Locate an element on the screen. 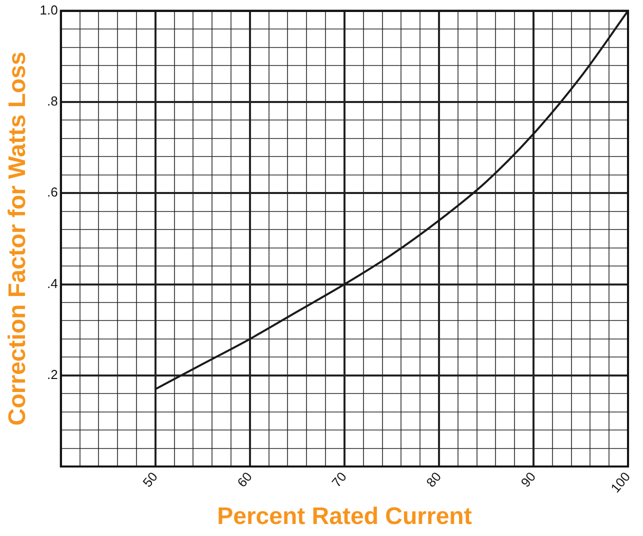 The image size is (643, 536). x-tick-label: 70 is located at coordinates (339, 479).